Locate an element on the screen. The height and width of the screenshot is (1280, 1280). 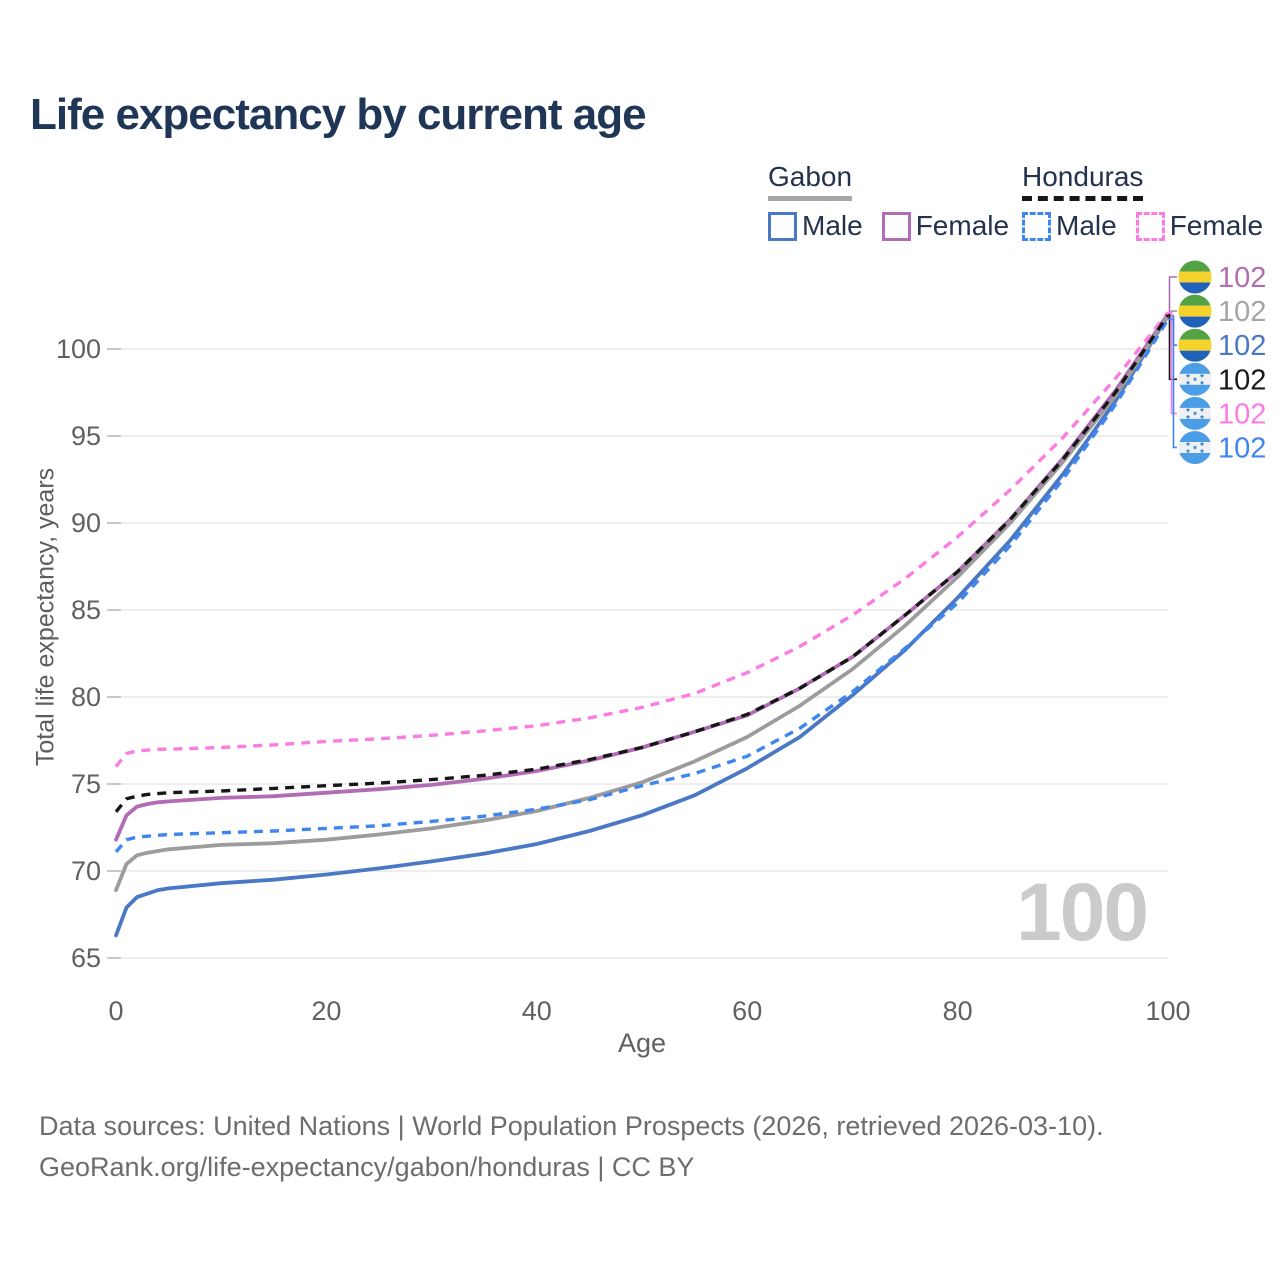
legend-item-honduras-male: Male is located at coordinates (1069, 226).